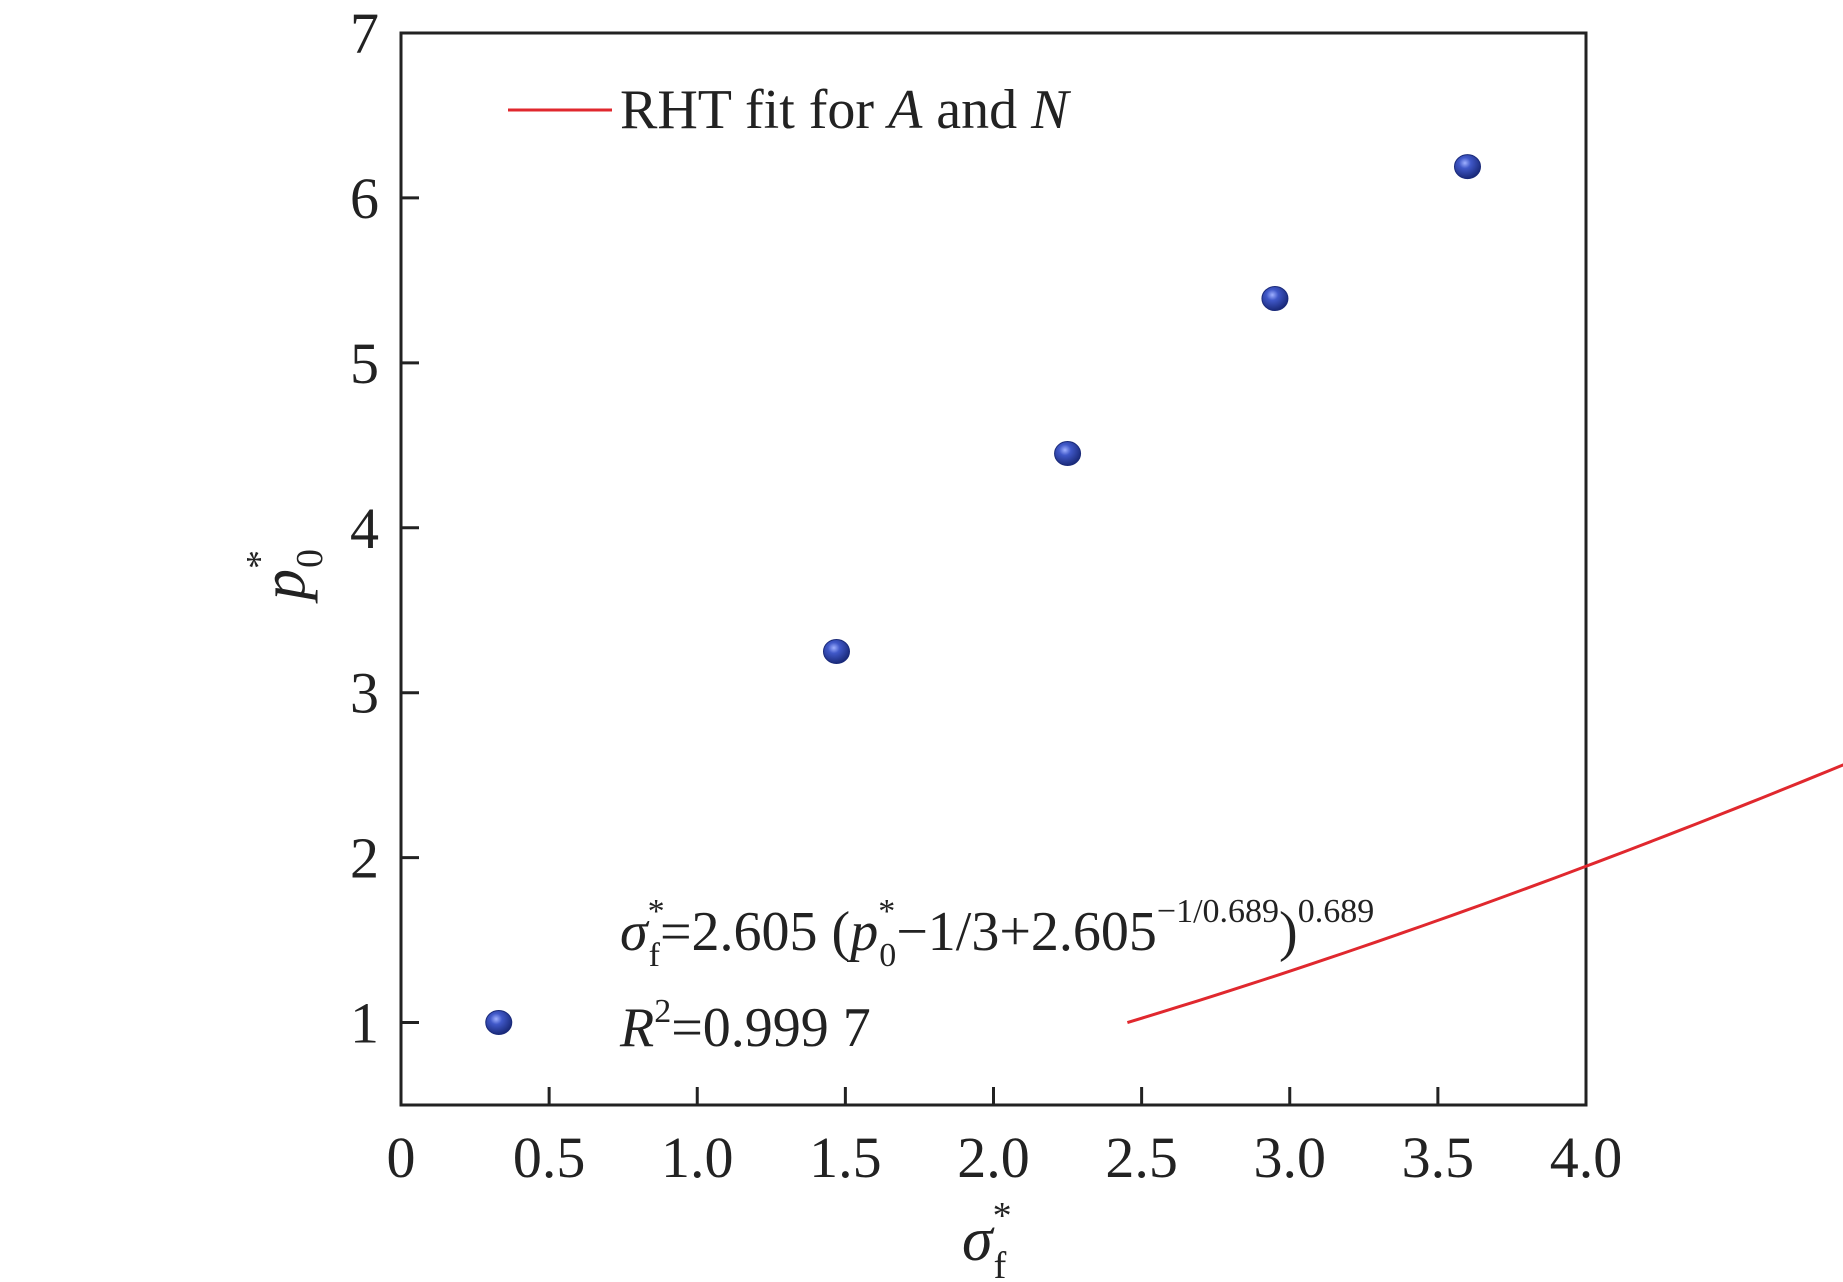 The image size is (1843, 1282). Describe the element at coordinates (993, 1157) in the screenshot. I see `x-tick-label: 2.0` at that location.